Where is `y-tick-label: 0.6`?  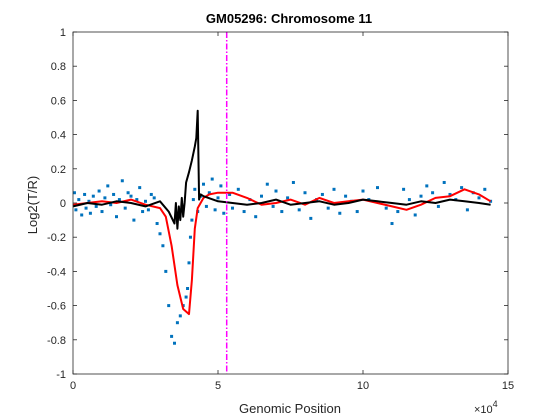 y-tick-label: 0.6 is located at coordinates (58, 101).